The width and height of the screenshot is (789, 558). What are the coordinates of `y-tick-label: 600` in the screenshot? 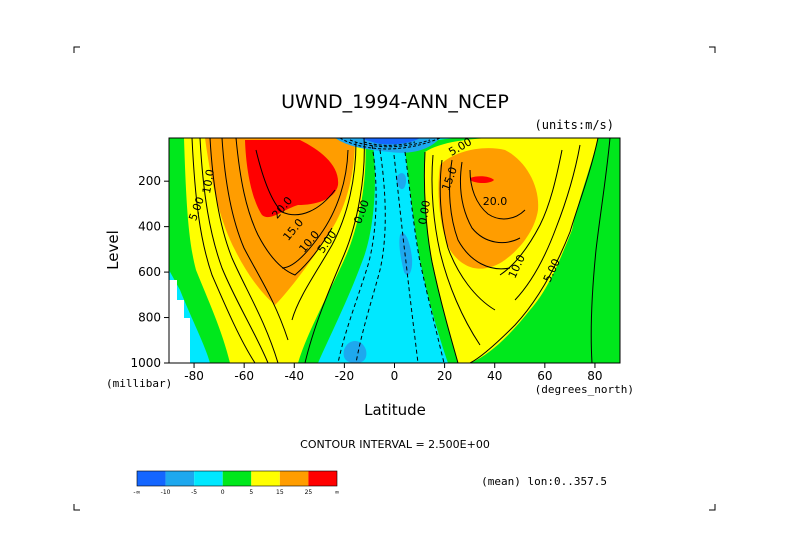 It's located at (149, 272).